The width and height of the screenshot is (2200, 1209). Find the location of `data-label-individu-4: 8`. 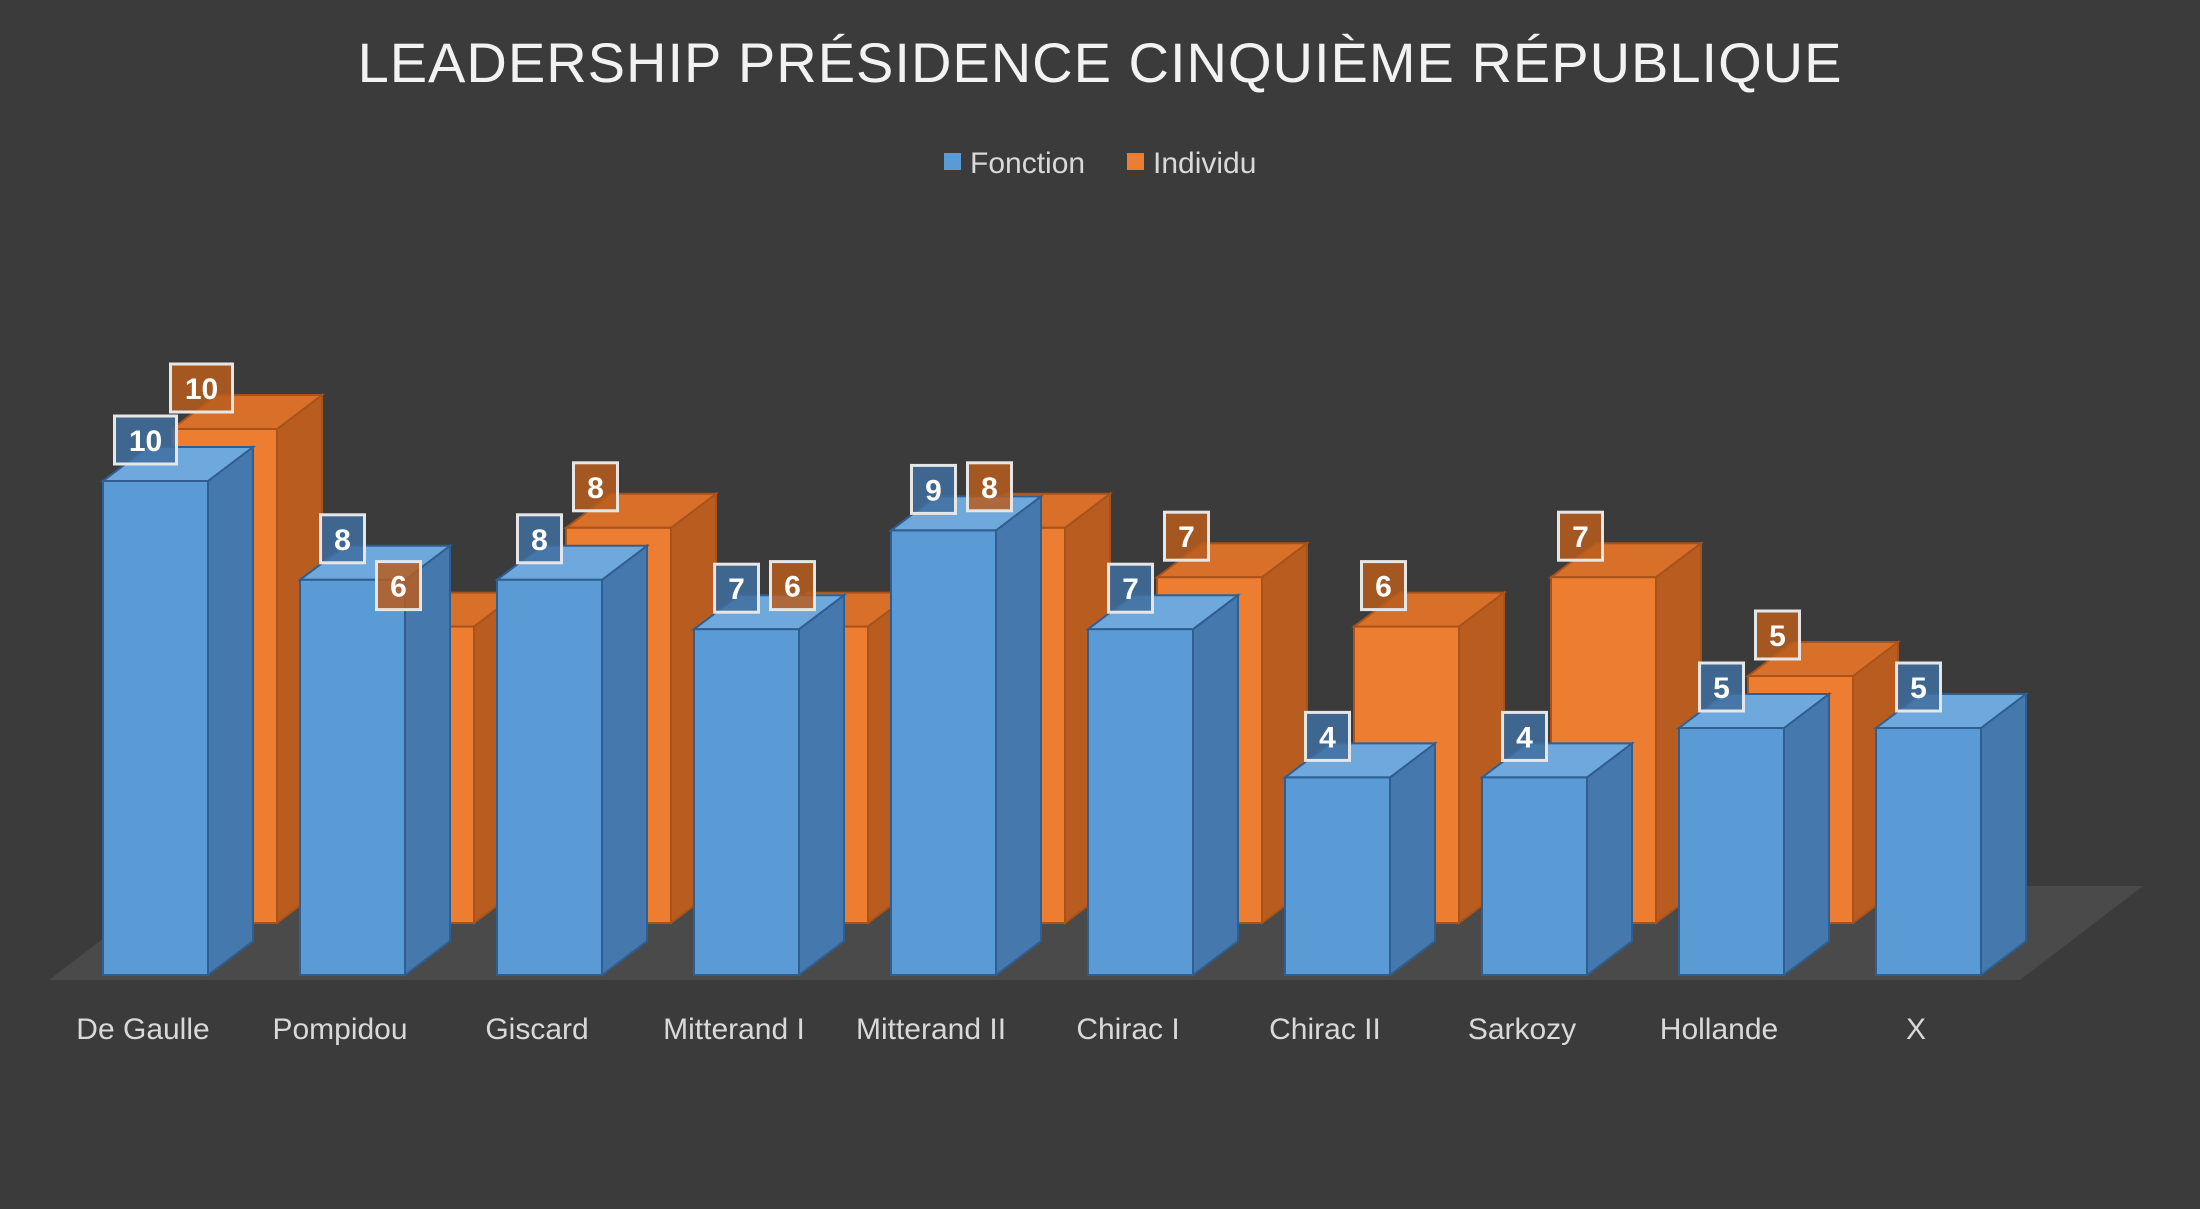

data-label-individu-4: 8 is located at coordinates (989, 487).